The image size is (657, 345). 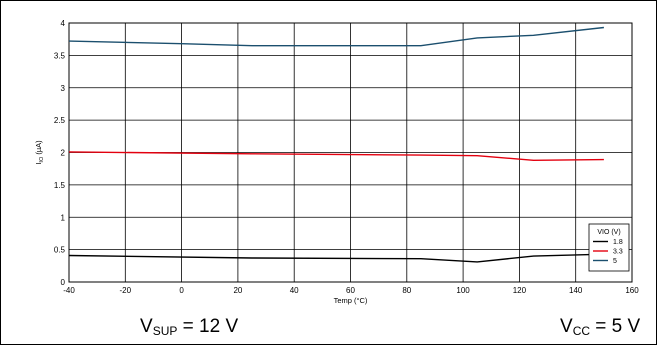 What do you see at coordinates (60, 250) in the screenshot?
I see `y-tick-label: 0.5` at bounding box center [60, 250].